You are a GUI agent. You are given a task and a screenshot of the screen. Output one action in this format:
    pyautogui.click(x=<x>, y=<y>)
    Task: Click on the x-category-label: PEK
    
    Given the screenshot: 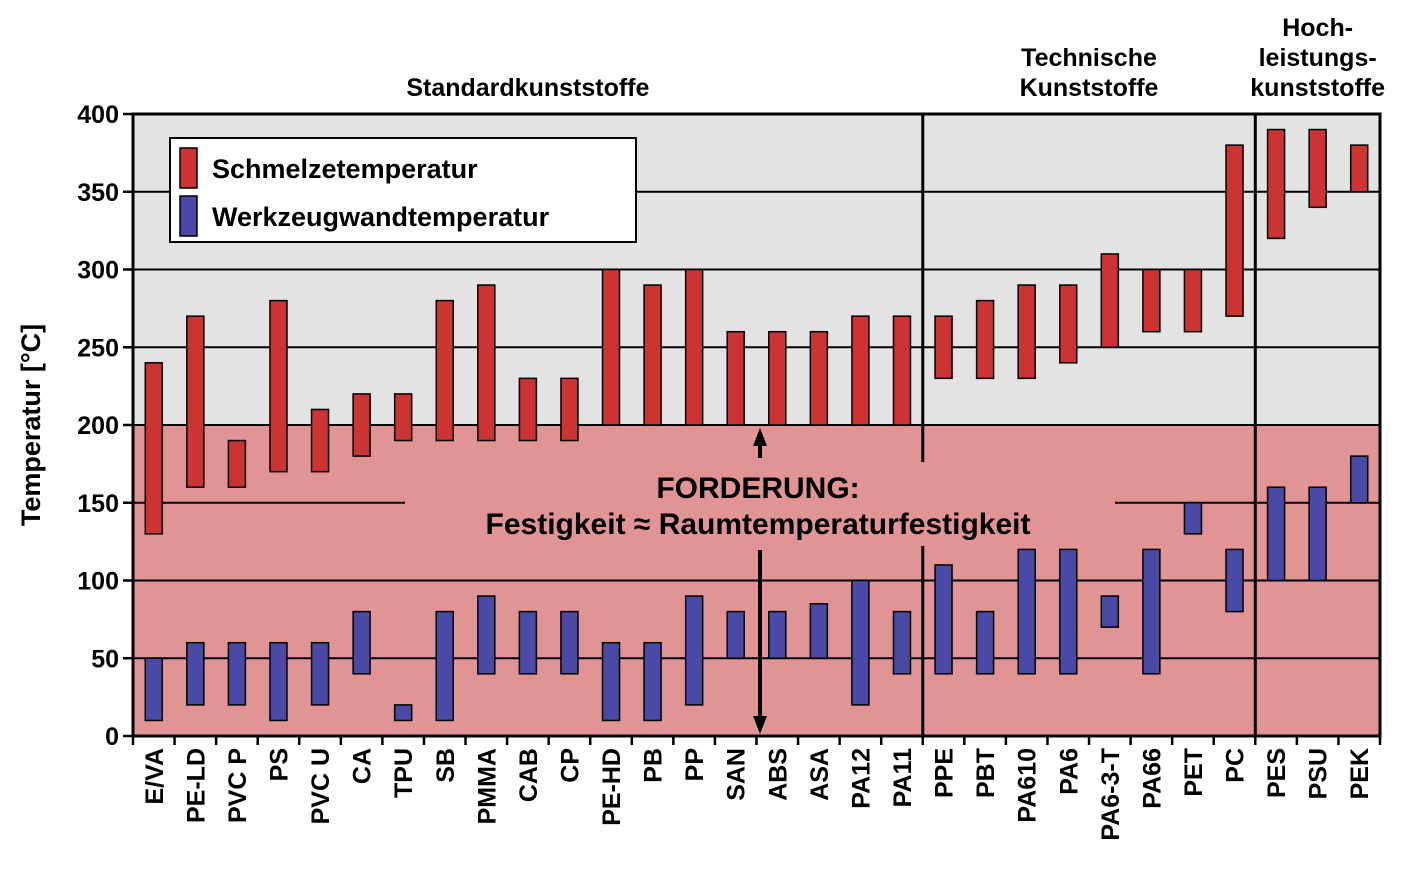 What is the action you would take?
    pyautogui.click(x=1360, y=773)
    